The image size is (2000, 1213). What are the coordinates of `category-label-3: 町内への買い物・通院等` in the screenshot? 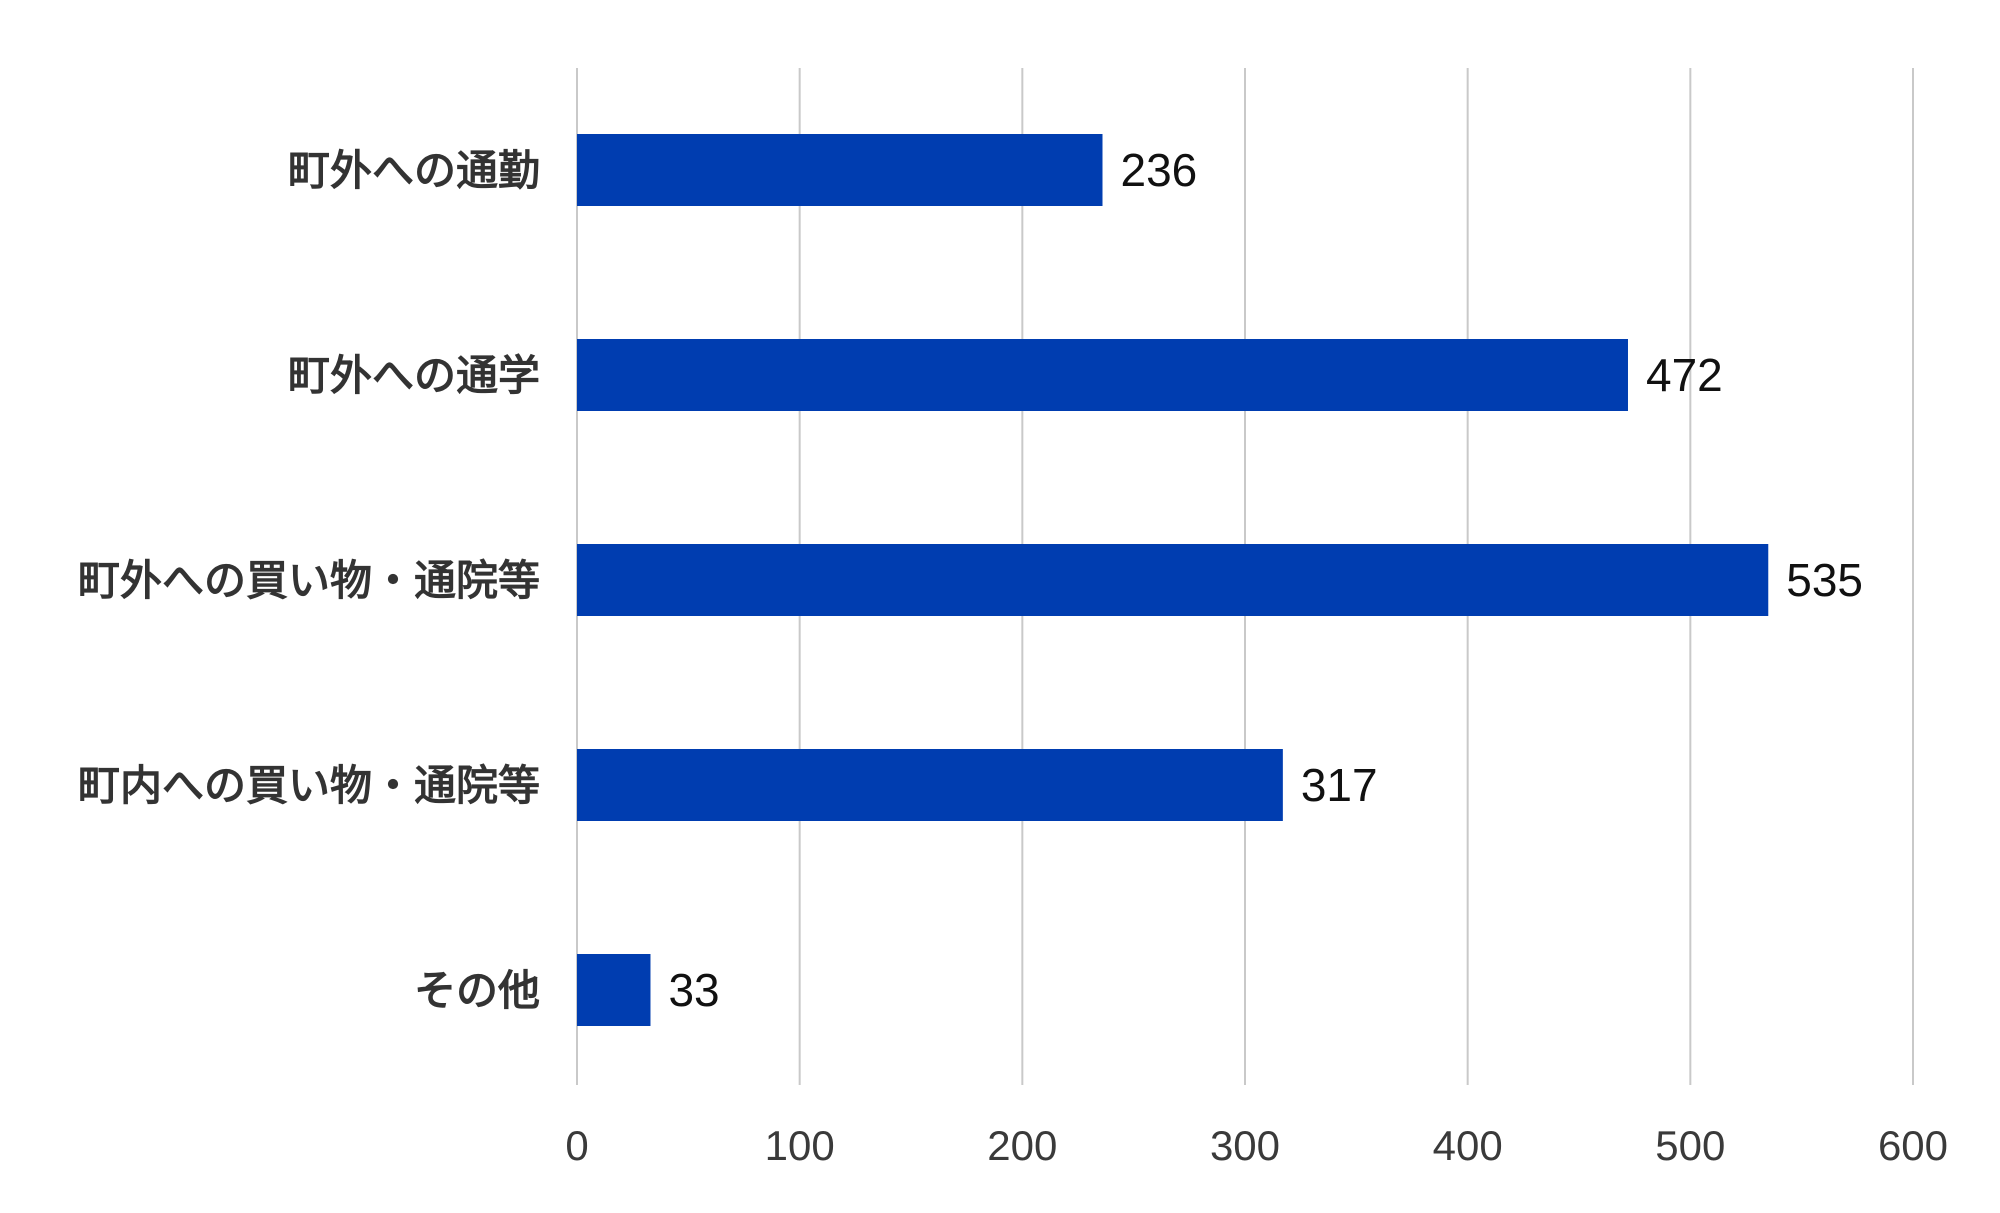 It's located at (309, 785).